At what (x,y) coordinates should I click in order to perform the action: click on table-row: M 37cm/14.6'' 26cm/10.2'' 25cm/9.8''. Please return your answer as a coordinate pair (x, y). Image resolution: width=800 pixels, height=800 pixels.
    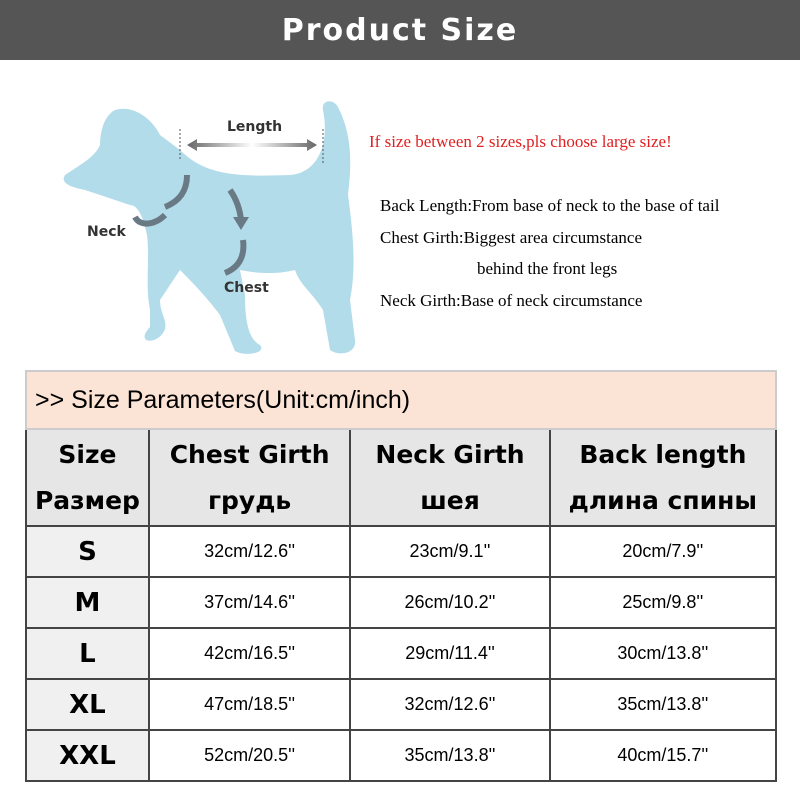
    Looking at the image, I should click on (401, 602).